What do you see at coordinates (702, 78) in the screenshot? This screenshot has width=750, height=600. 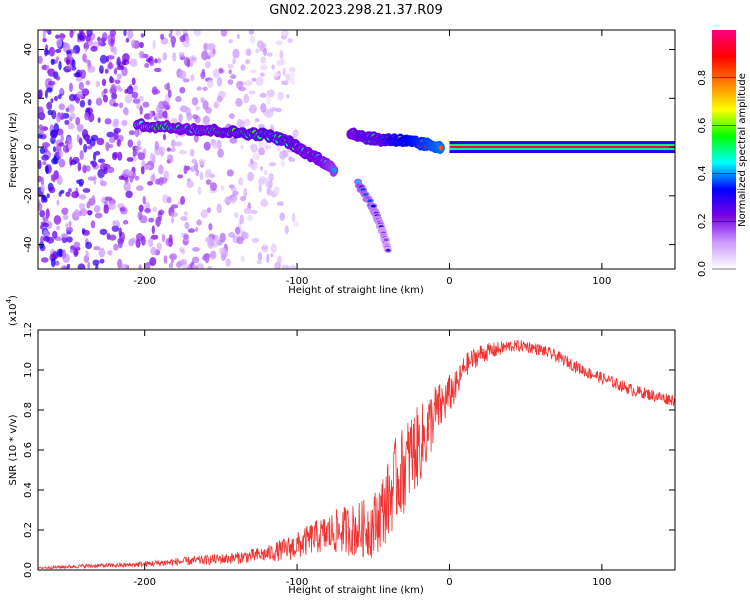 I see `colorbar-tick-label: 0.8` at bounding box center [702, 78].